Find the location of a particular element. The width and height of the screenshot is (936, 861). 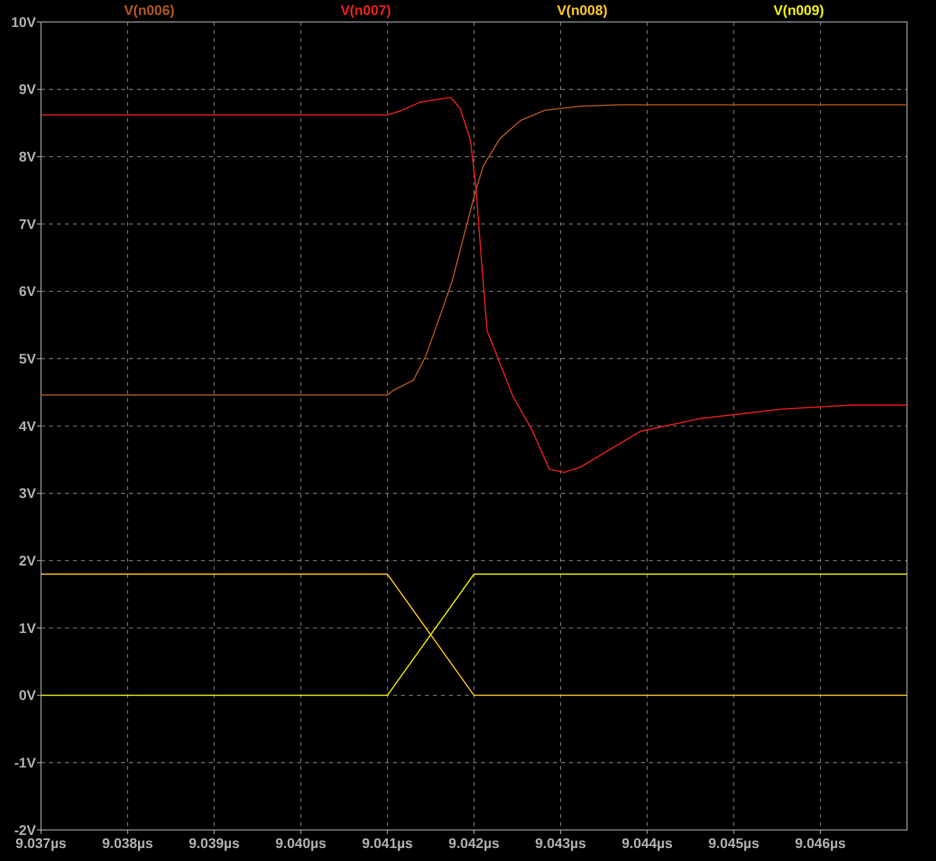

text: V(n007) is located at coordinates (366, 10).